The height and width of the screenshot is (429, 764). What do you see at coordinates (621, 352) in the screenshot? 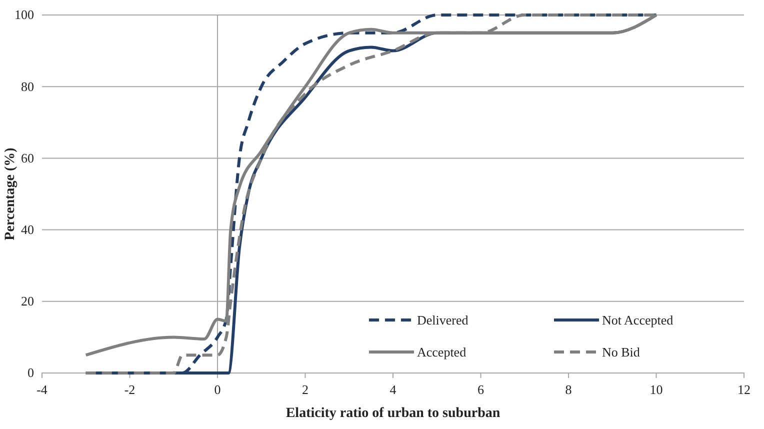
I see `legend-label: No Bid` at bounding box center [621, 352].